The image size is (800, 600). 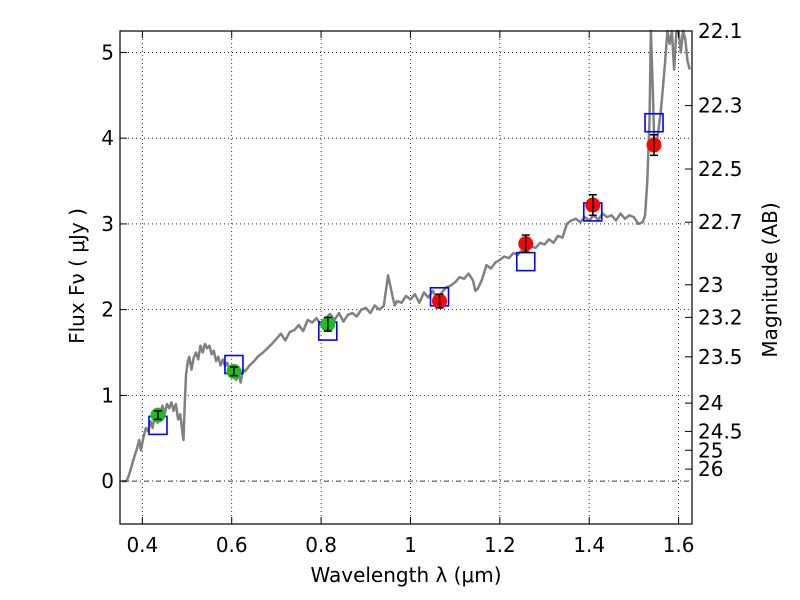 I want to click on y2-tick-label: 23.5, so click(x=720, y=357).